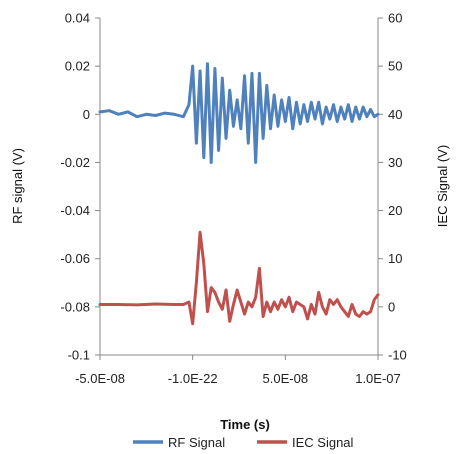 This screenshot has width=456, height=454. I want to click on y2-tick-label: -10, so click(397, 355).